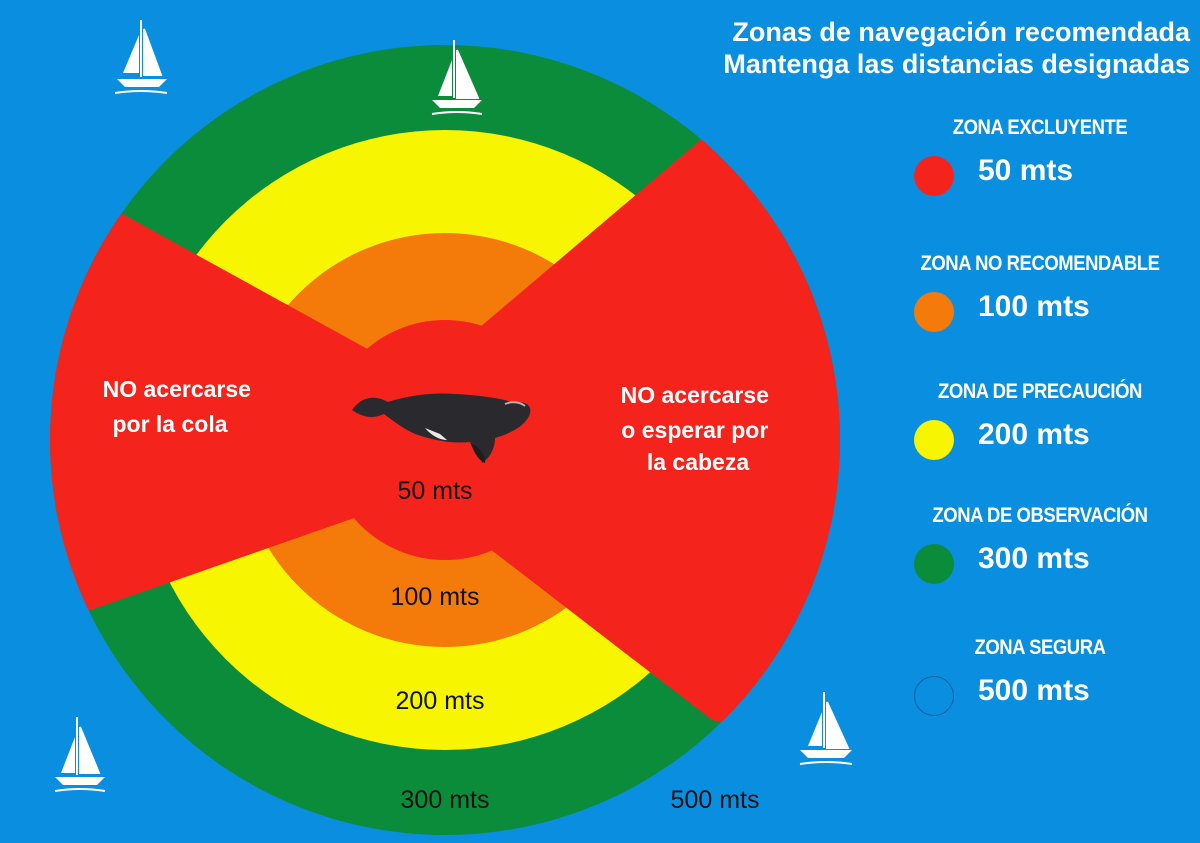  Describe the element at coordinates (1026, 170) in the screenshot. I see `legend-value: 50 mts` at that location.